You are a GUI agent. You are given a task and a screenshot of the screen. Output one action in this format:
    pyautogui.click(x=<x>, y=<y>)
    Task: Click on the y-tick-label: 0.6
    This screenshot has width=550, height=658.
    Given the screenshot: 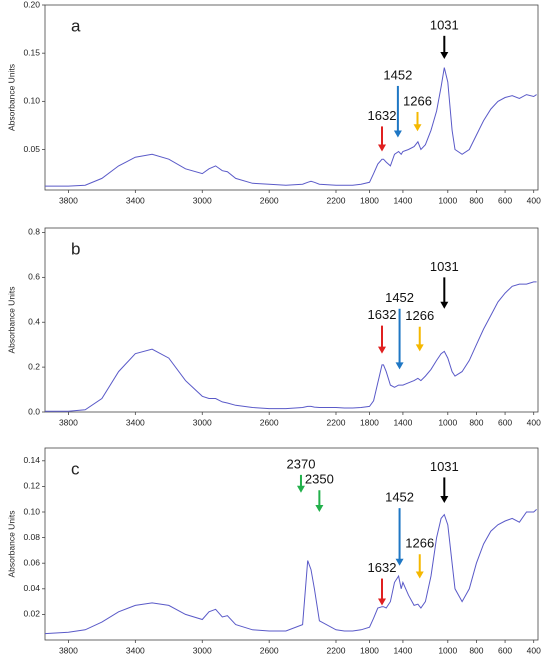 What is the action you would take?
    pyautogui.click(x=34, y=277)
    